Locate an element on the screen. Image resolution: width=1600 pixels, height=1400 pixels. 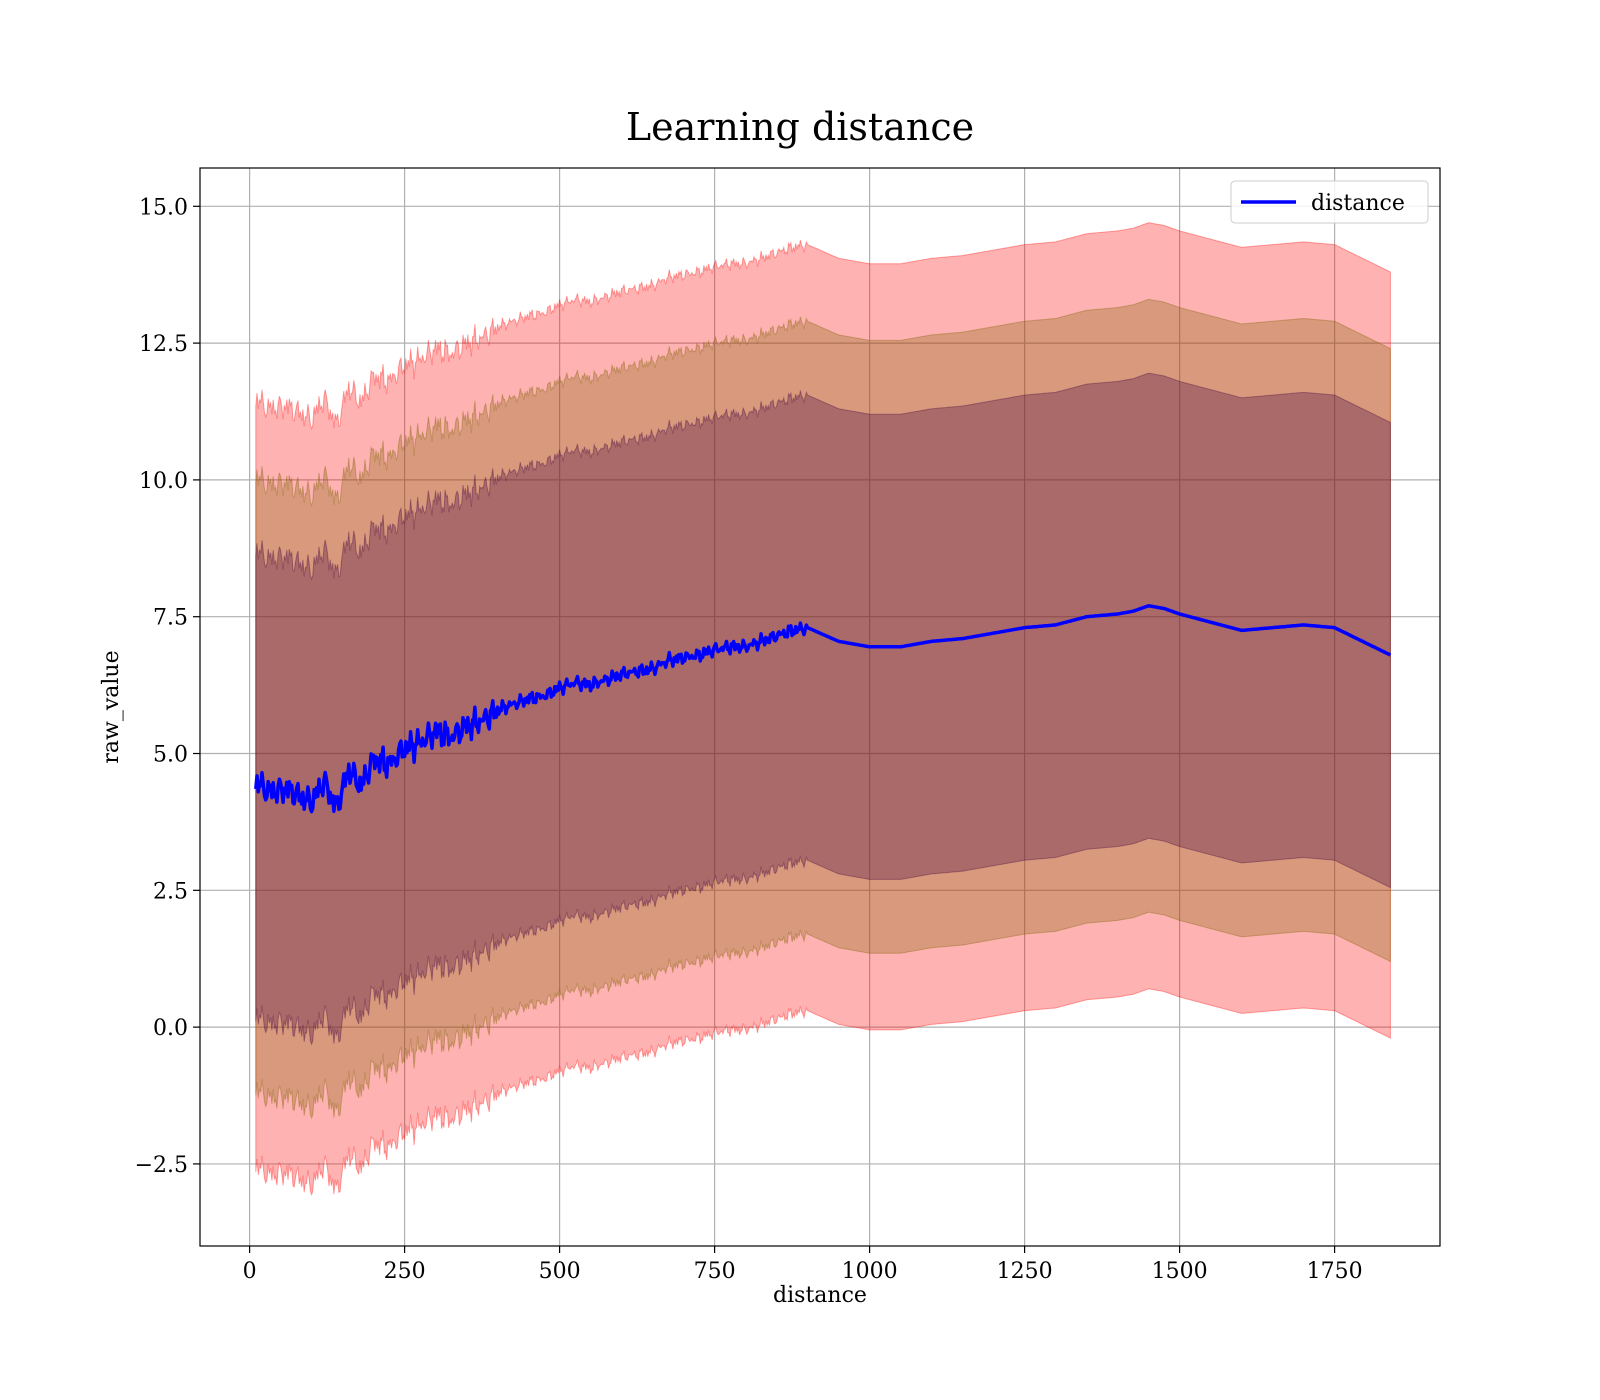
x-axis-ticks: 0 250 500 750 1000 1250 1500 1750 is located at coordinates (803, 1265).